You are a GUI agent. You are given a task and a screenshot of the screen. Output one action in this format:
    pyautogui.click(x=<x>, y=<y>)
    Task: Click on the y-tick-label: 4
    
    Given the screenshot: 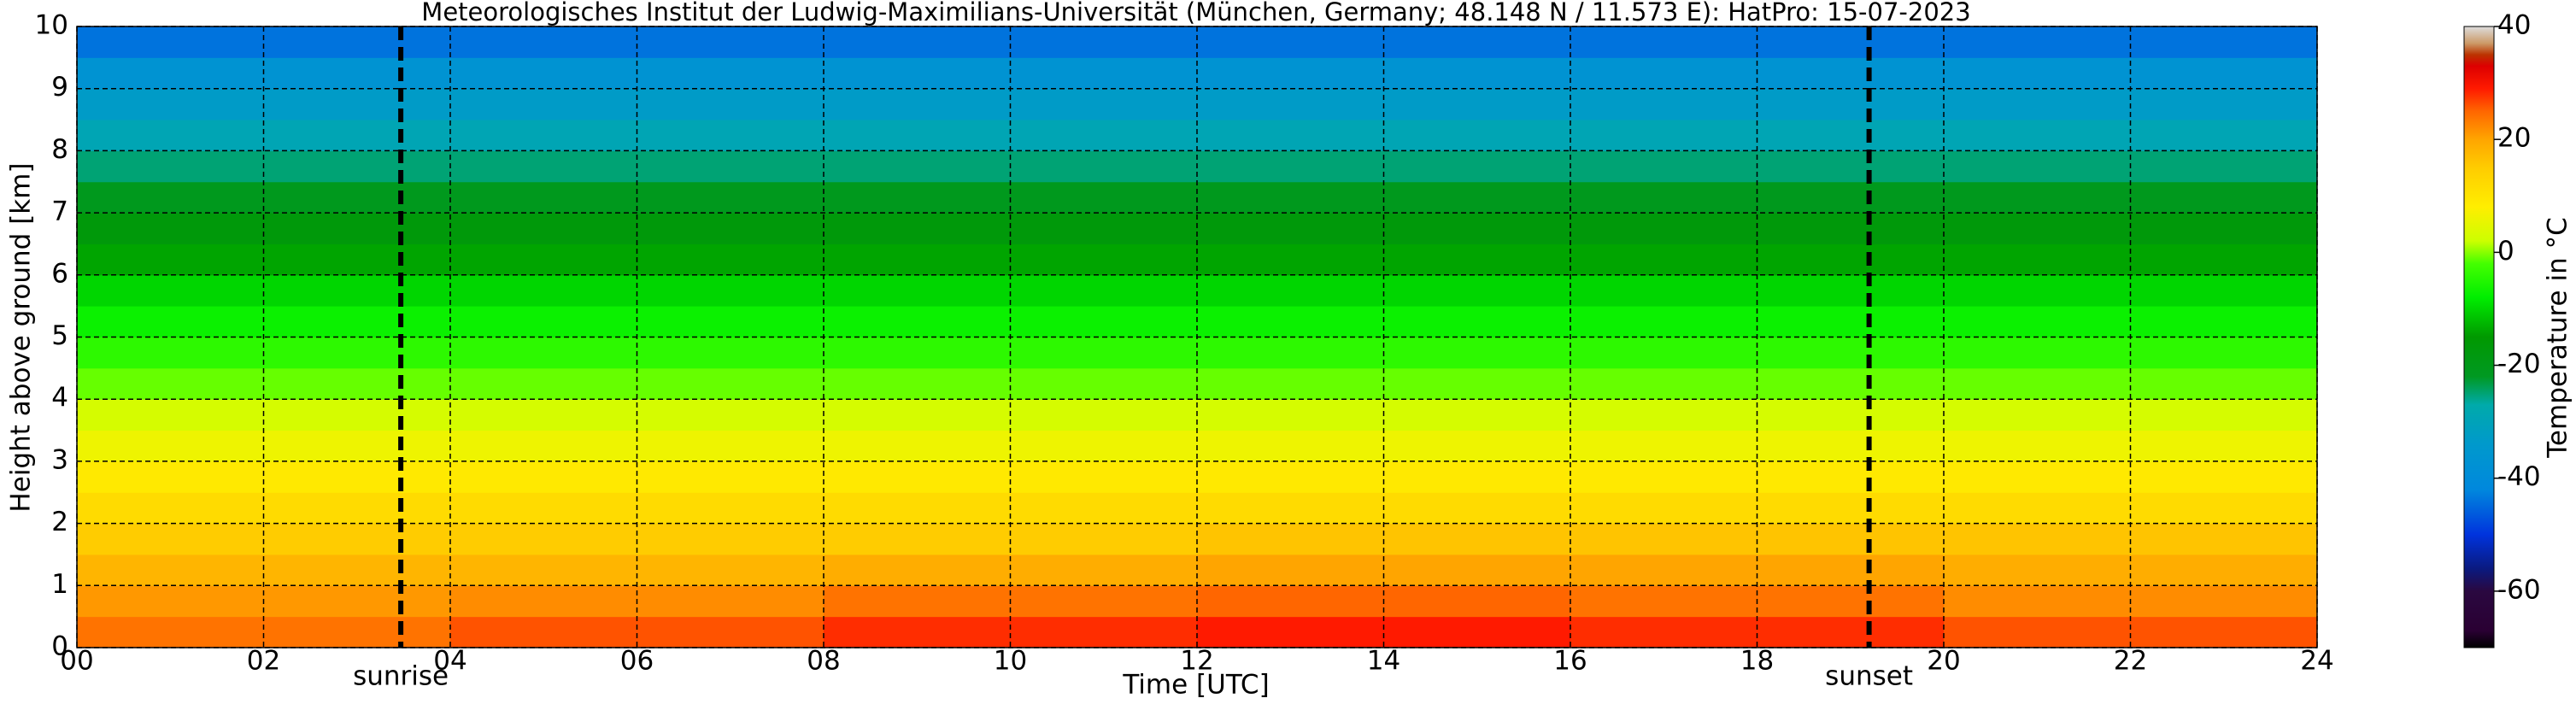 What is the action you would take?
    pyautogui.click(x=59, y=398)
    